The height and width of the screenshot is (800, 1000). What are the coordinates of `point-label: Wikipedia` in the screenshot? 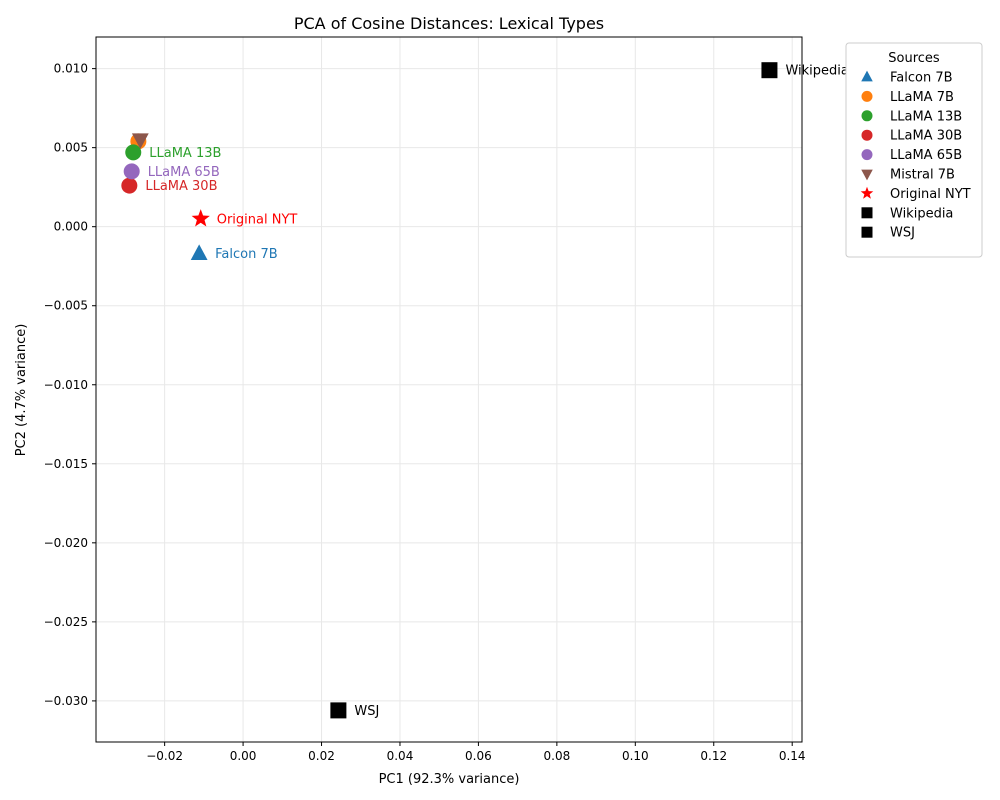 It's located at (816, 71).